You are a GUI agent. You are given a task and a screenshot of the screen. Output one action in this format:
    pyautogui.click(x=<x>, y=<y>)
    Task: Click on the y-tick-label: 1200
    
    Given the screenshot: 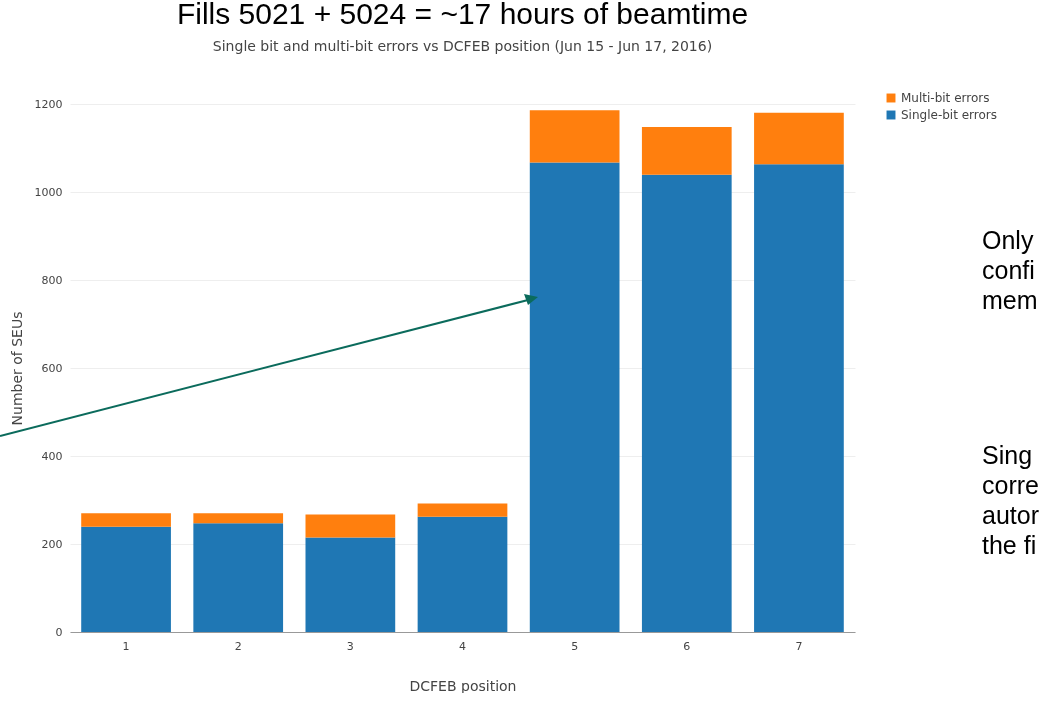 What is the action you would take?
    pyautogui.click(x=48, y=104)
    